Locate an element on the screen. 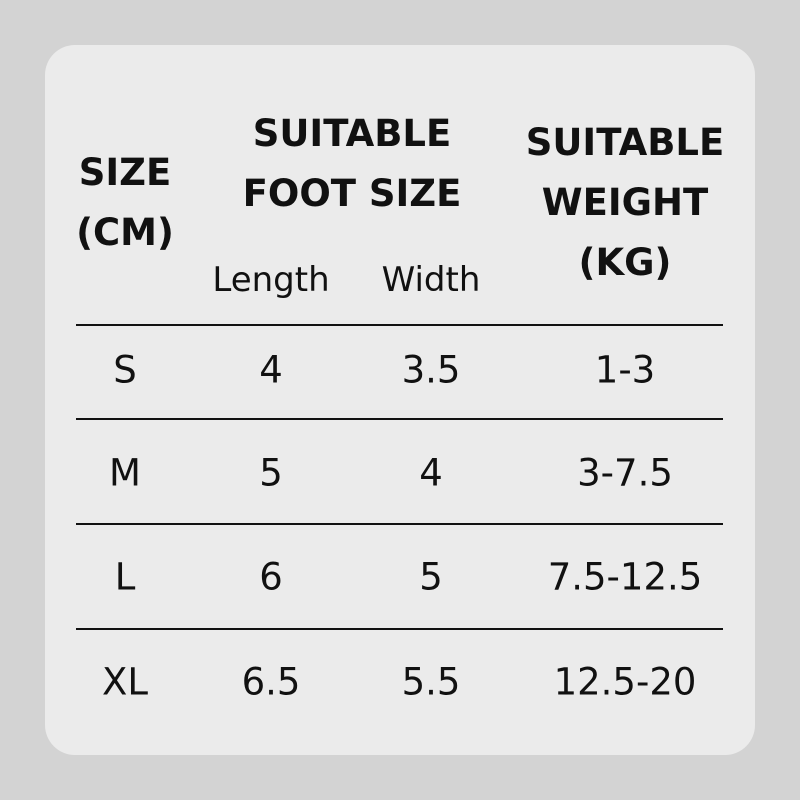 The image size is (800, 800). header-foot-line: FOOT SIZE is located at coordinates (352, 193).